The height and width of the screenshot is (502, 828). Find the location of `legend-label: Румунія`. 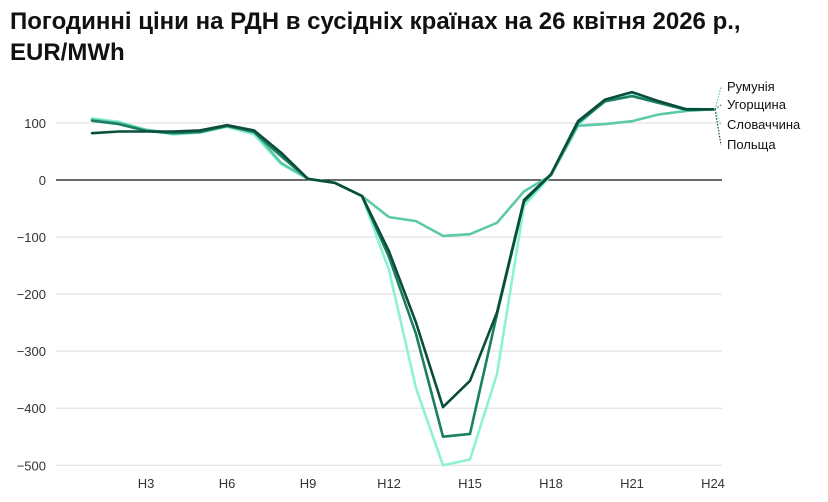

legend-label: Румунія is located at coordinates (751, 86).